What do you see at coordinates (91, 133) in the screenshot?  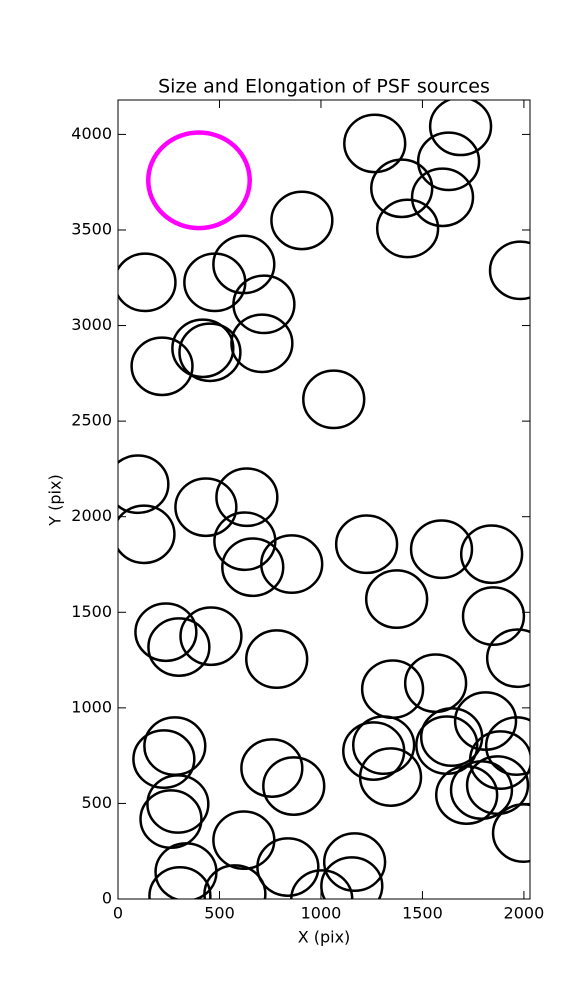 I see `y-tick-label: 4000` at bounding box center [91, 133].